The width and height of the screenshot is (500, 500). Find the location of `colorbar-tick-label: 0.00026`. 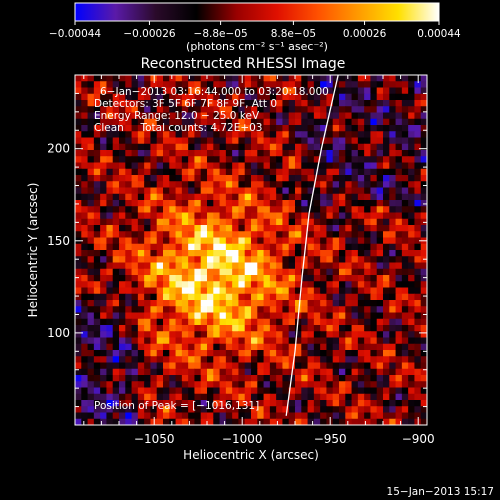

colorbar-tick-label: 0.00026 is located at coordinates (365, 34).